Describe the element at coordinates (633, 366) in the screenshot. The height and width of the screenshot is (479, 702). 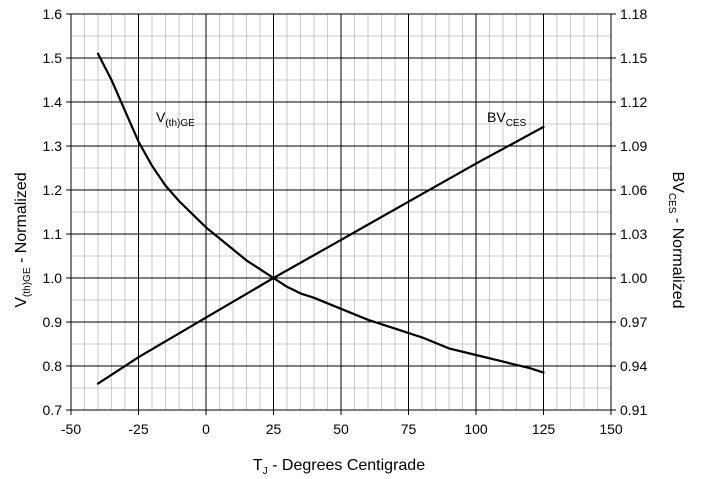
I see `y-right-tick-label: 0.94` at that location.